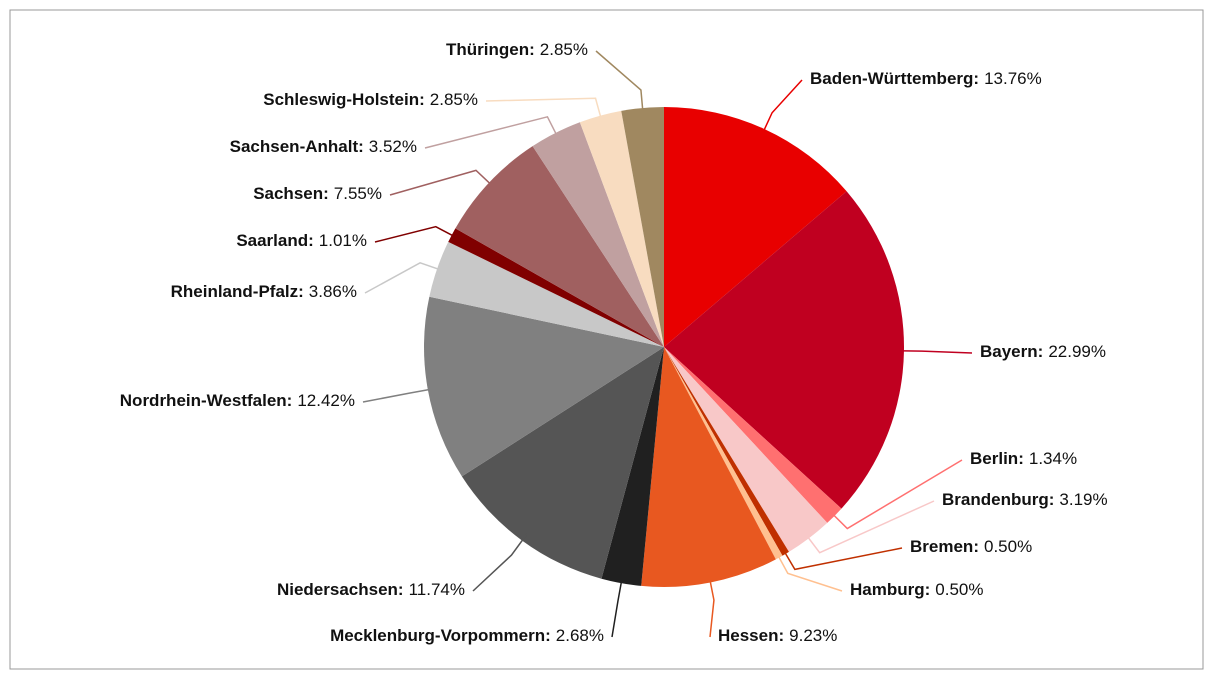 This screenshot has width=1214, height=685. Describe the element at coordinates (1013, 78) in the screenshot. I see `value-label: 13.76%` at that location.